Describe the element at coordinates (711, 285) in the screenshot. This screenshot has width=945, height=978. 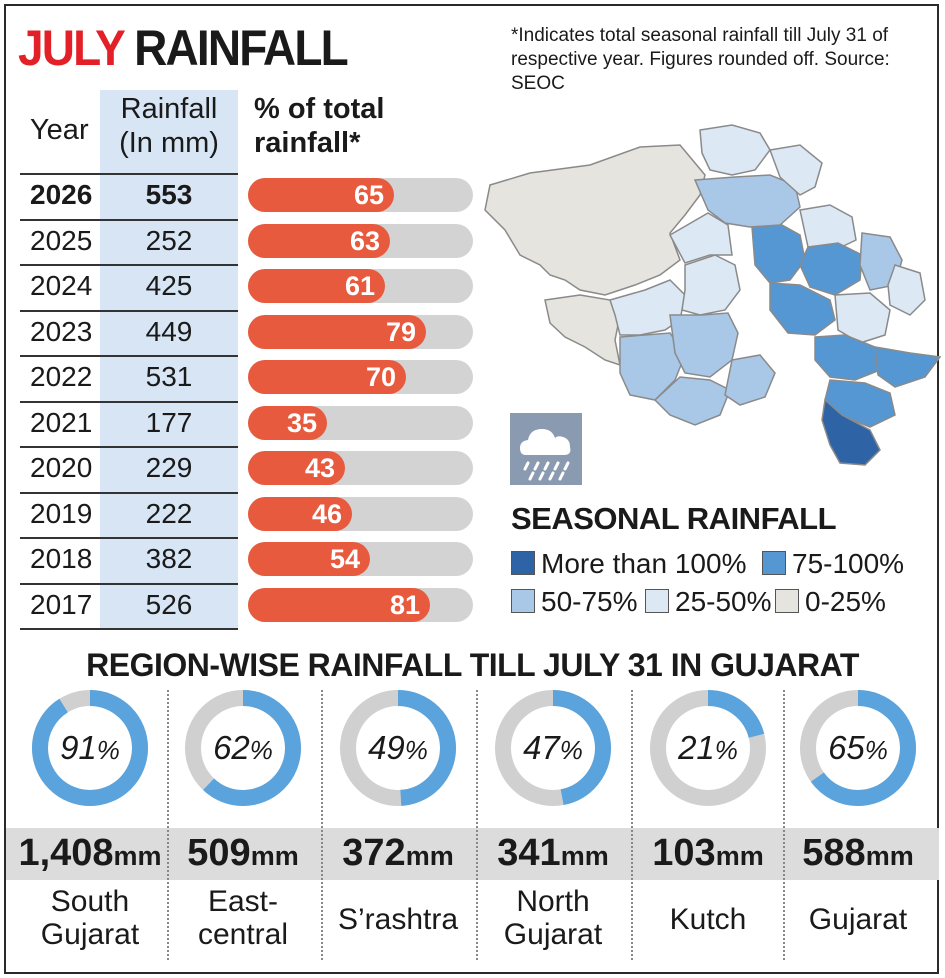
I see `map-saurashtra-b` at that location.